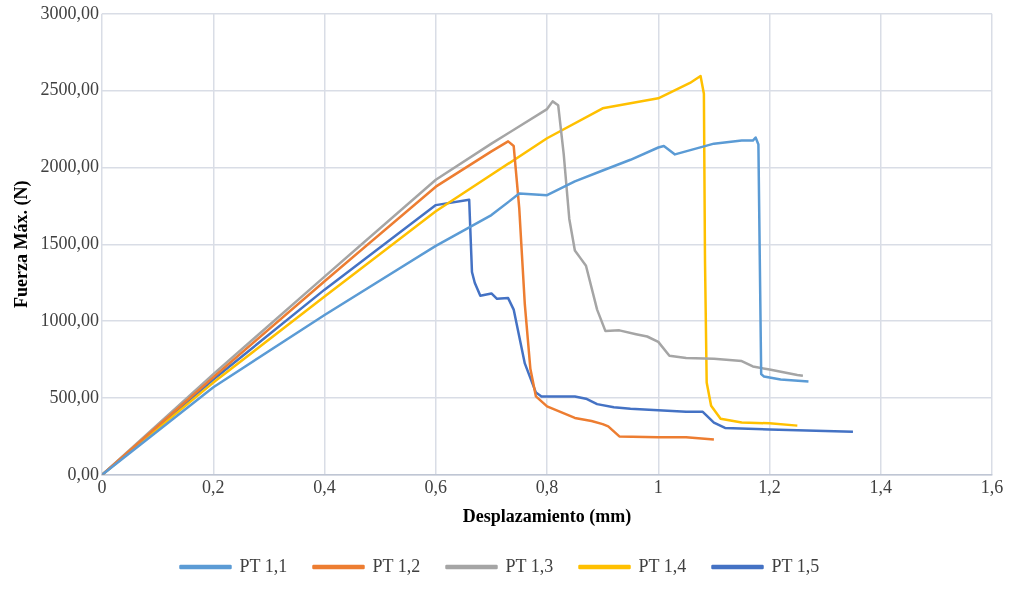 The height and width of the screenshot is (596, 1016). Describe the element at coordinates (74, 396) in the screenshot. I see `y-tick-label: 500,00` at that location.